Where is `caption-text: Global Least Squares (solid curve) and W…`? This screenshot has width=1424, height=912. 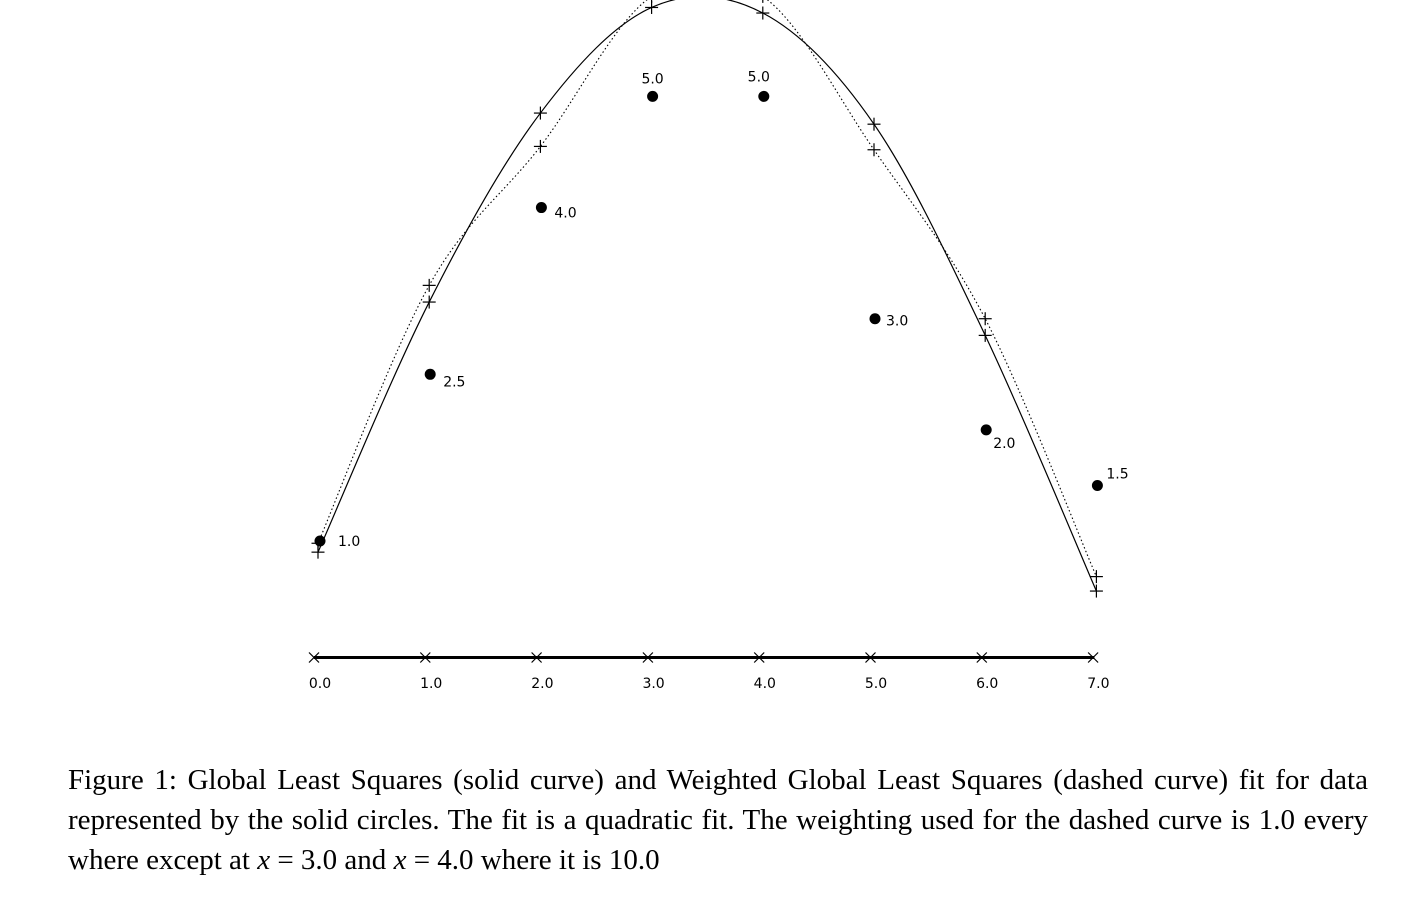 caption-text: Global Least Squares (solid curve) and W… is located at coordinates (718, 820).